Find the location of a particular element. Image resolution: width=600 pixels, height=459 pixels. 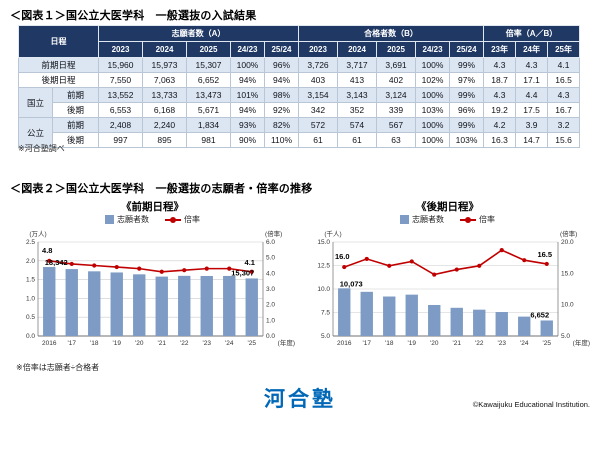

x-tick-label: '25 is located at coordinates (547, 343).